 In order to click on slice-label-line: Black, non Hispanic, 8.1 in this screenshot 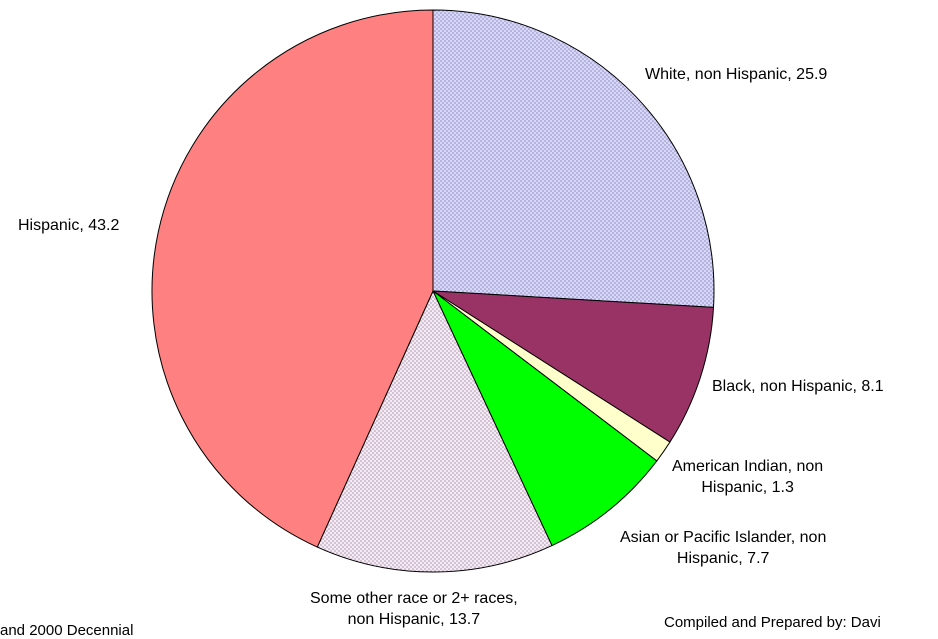, I will do `click(798, 386)`.